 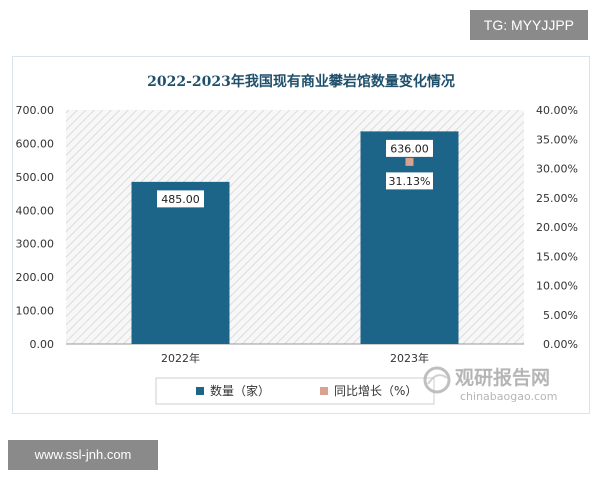 I want to click on y2-tick-label: 35.00%, so click(x=557, y=139).